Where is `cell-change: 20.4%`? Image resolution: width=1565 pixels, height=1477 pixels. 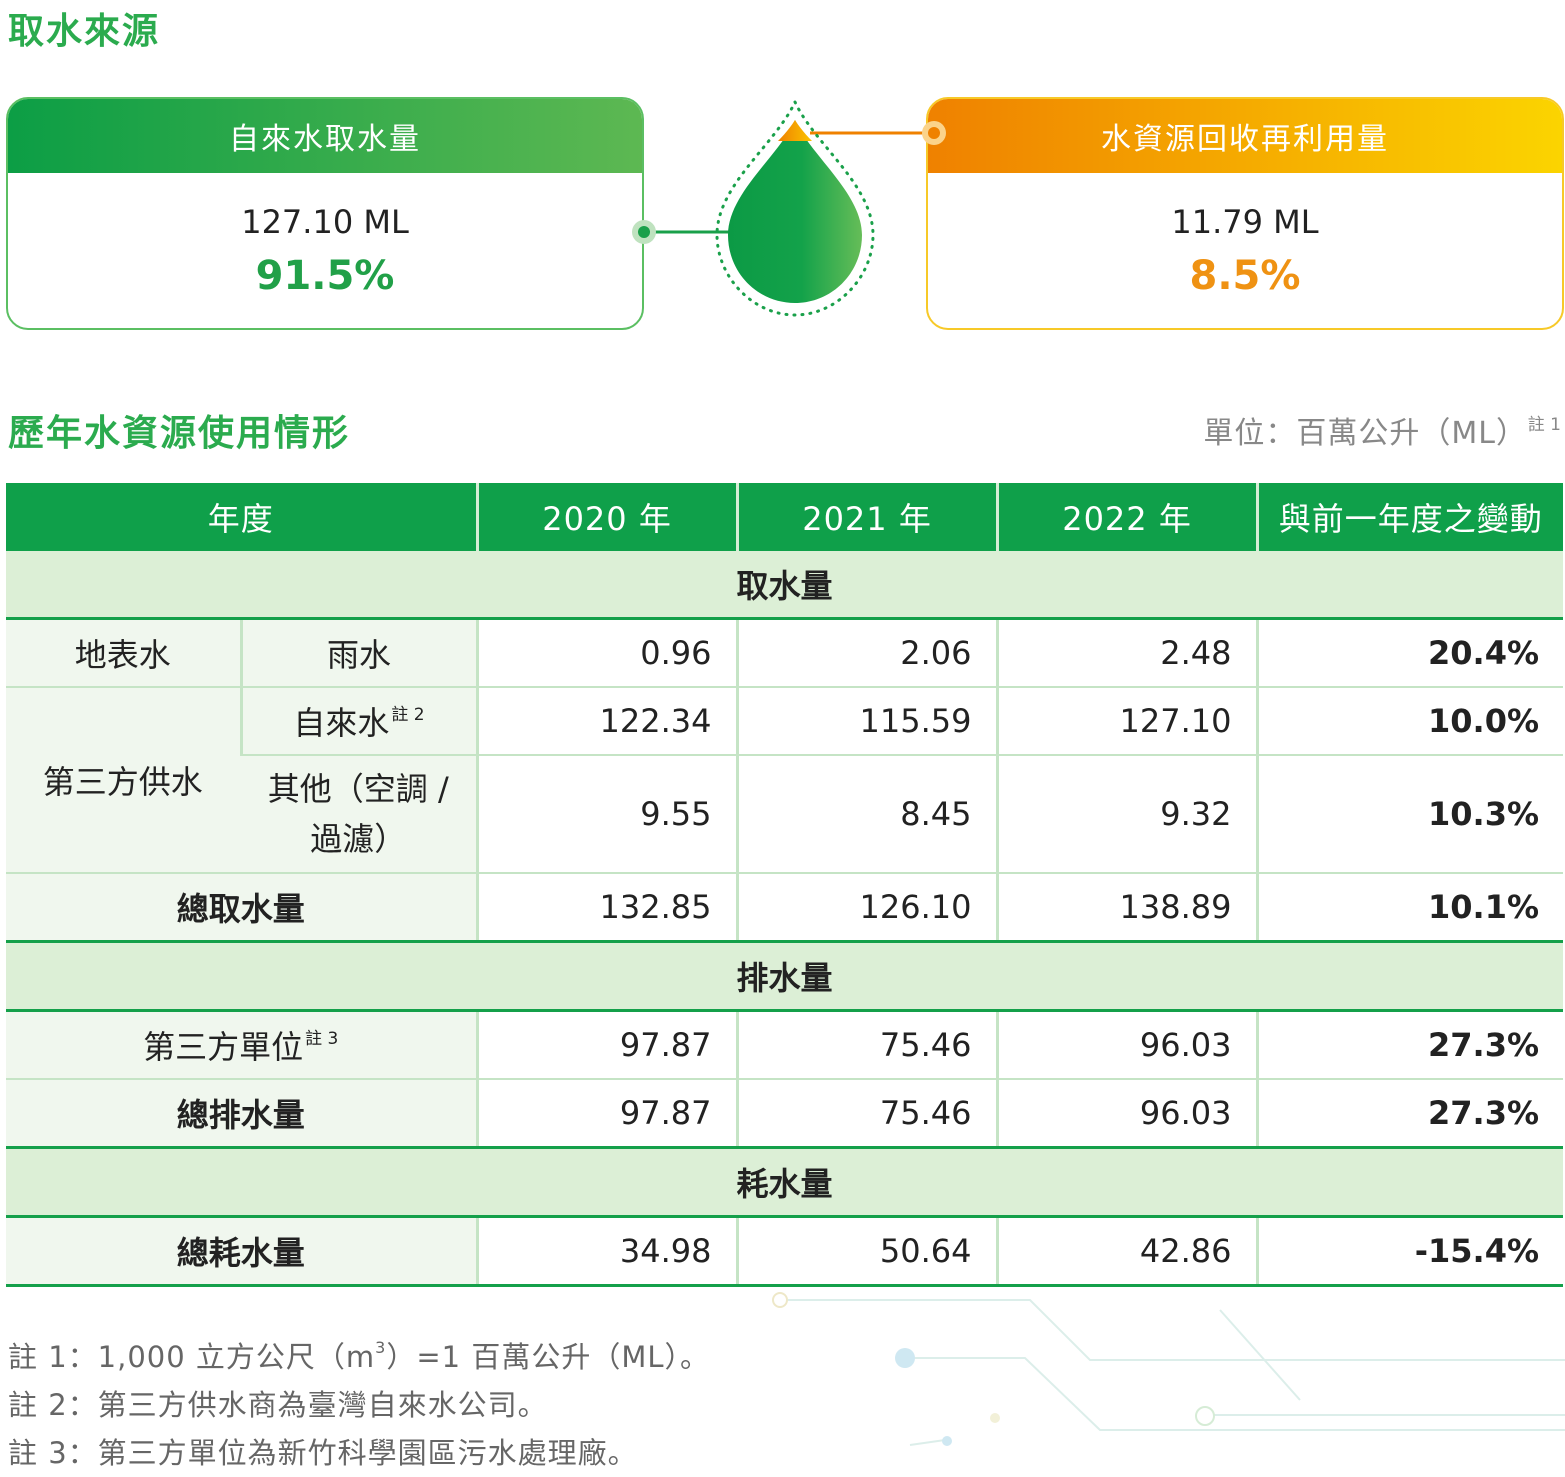 cell-change: 20.4% is located at coordinates (1409, 653).